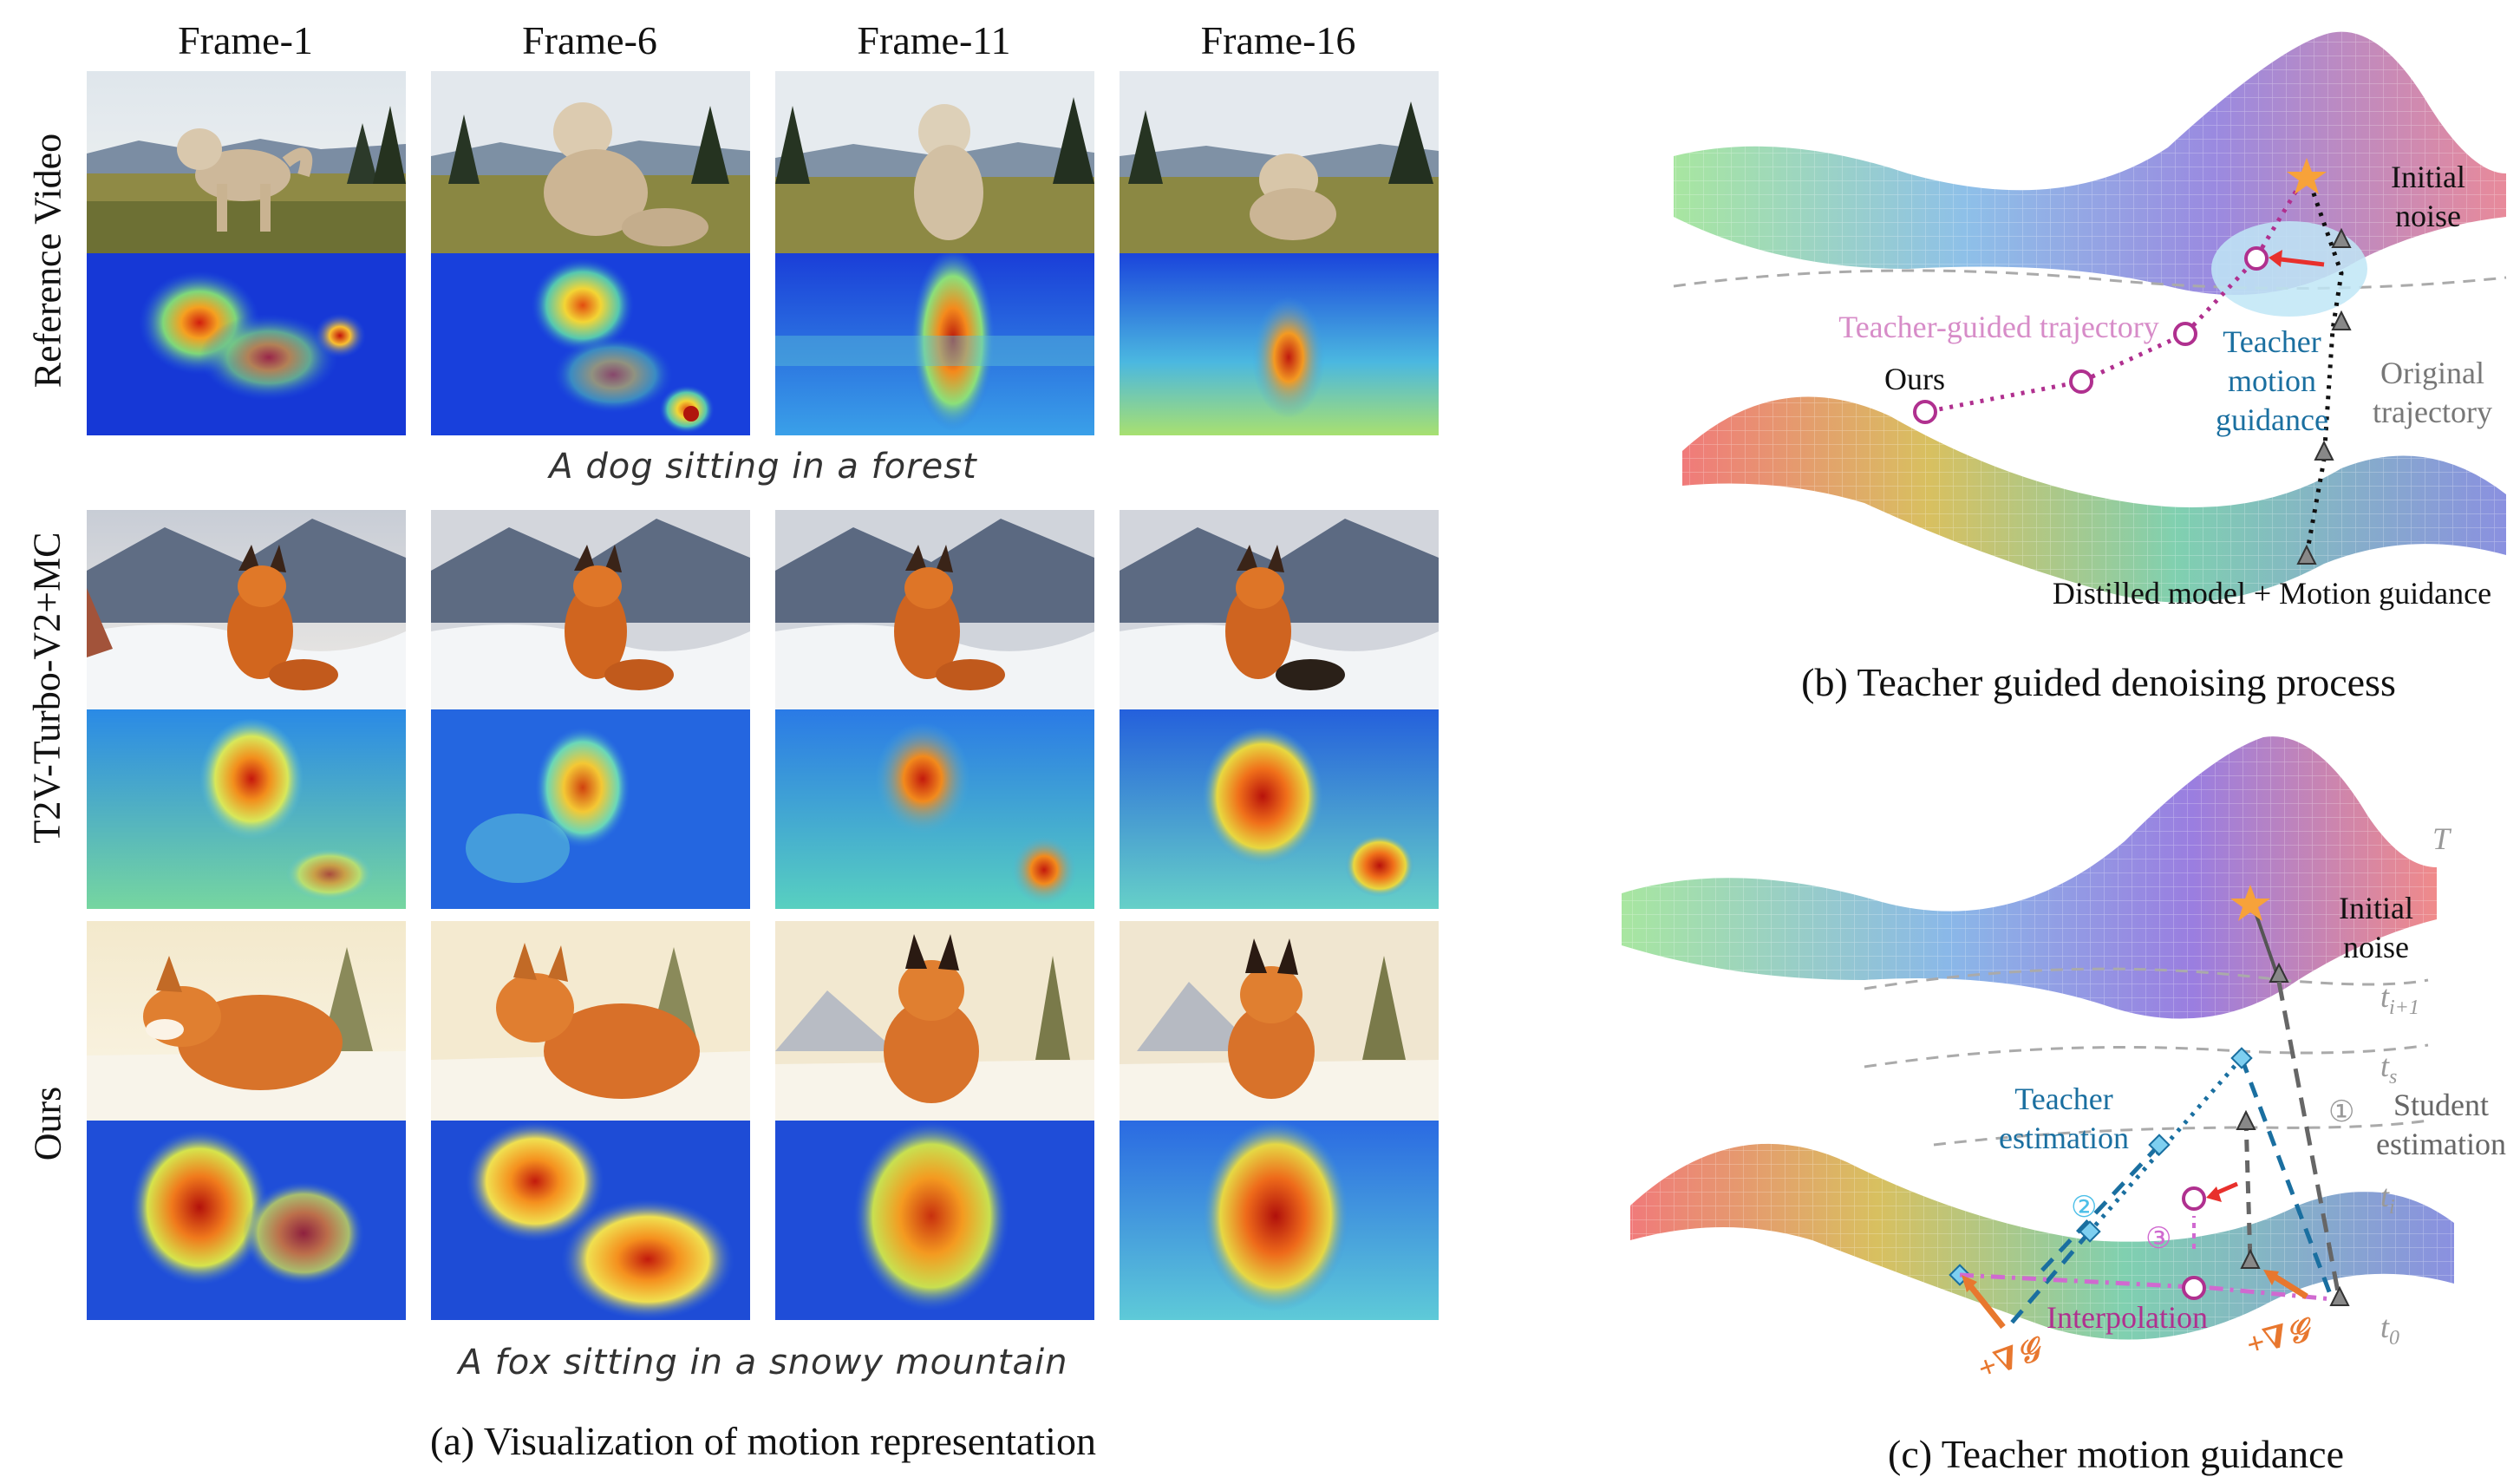 This screenshot has width=2520, height=1477. What do you see at coordinates (2127, 1318) in the screenshot?
I see `c-interpolation-label: Interpolation` at bounding box center [2127, 1318].